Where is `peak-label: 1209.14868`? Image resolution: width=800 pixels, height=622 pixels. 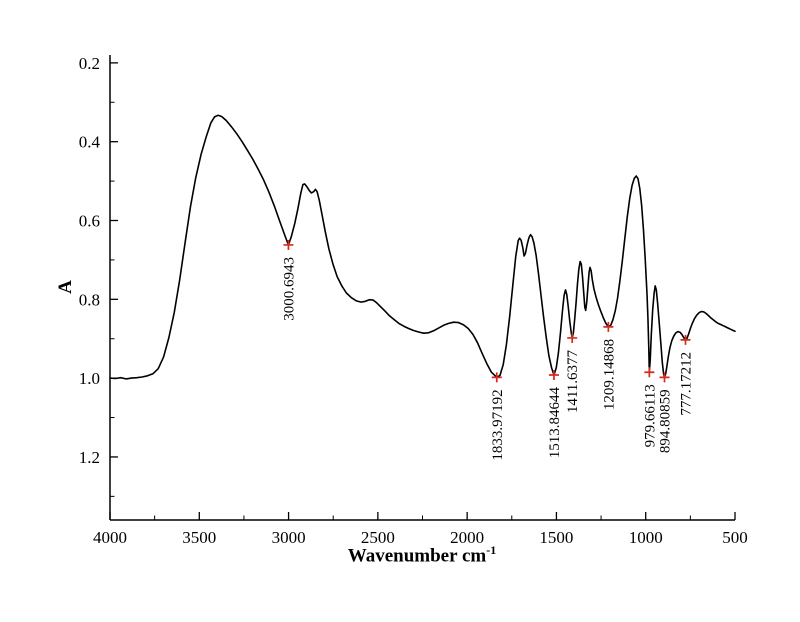
peak-label: 1209.14868 is located at coordinates (609, 374).